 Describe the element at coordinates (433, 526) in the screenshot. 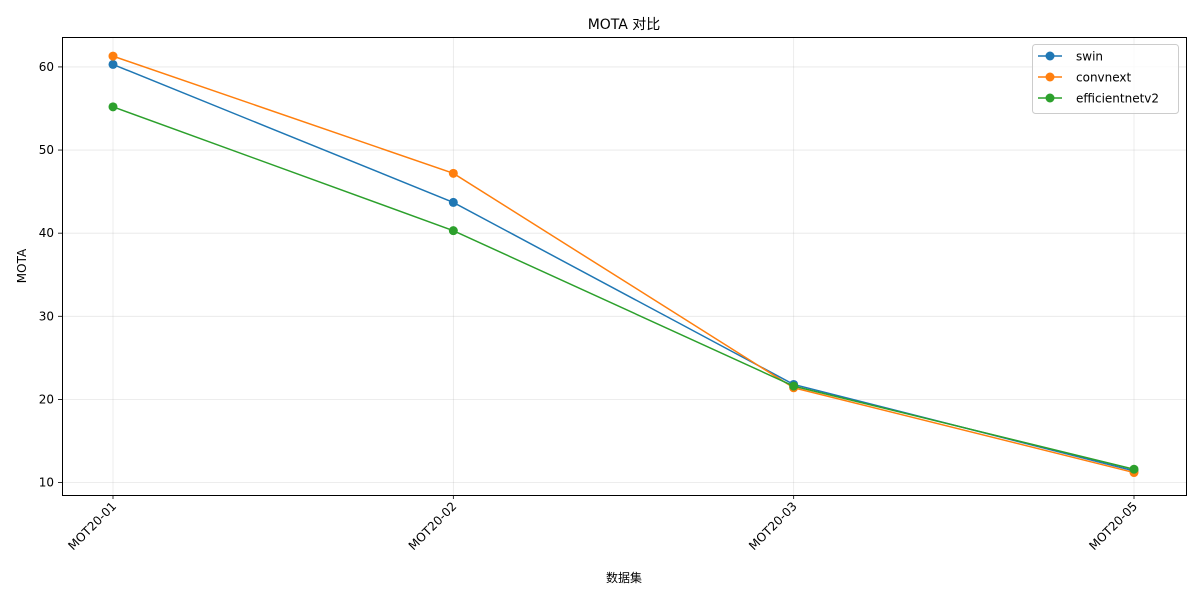

I see `x-tick-label: MOT20-02` at that location.